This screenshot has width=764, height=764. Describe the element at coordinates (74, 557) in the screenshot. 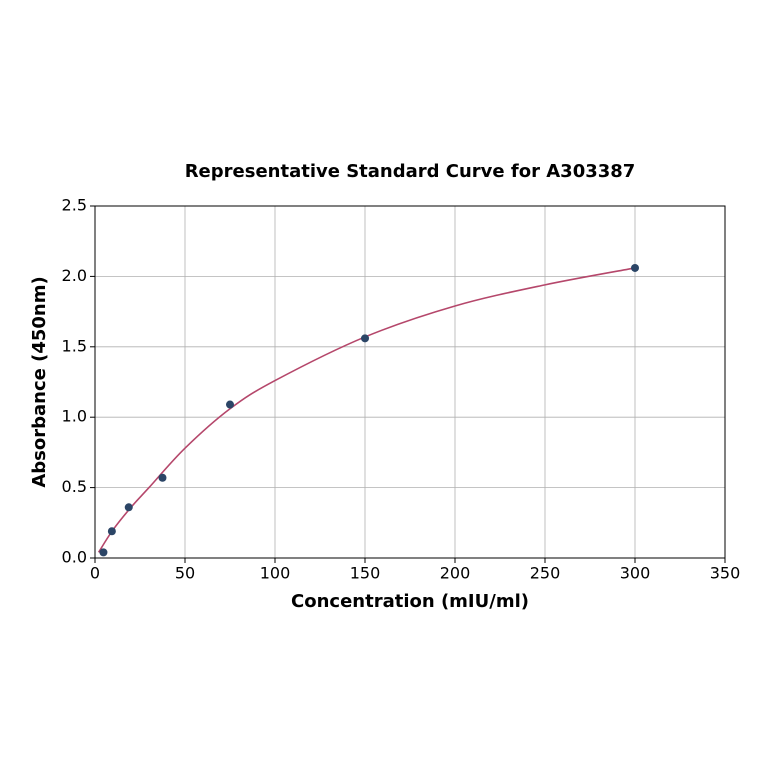

I see `y-tick-label: 0.0` at that location.